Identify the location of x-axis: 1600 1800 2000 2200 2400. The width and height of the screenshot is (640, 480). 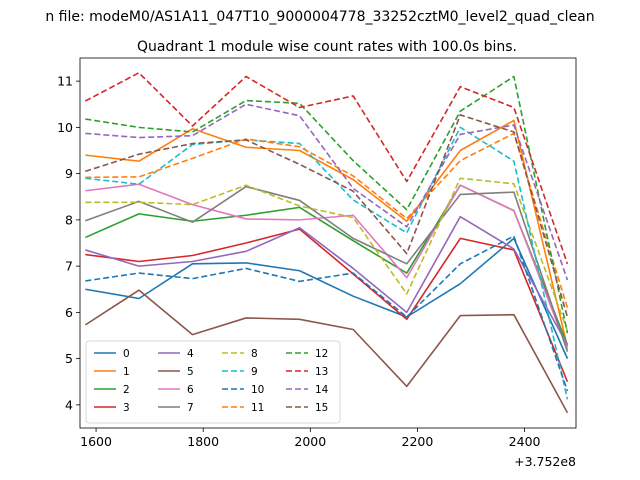
(310, 438).